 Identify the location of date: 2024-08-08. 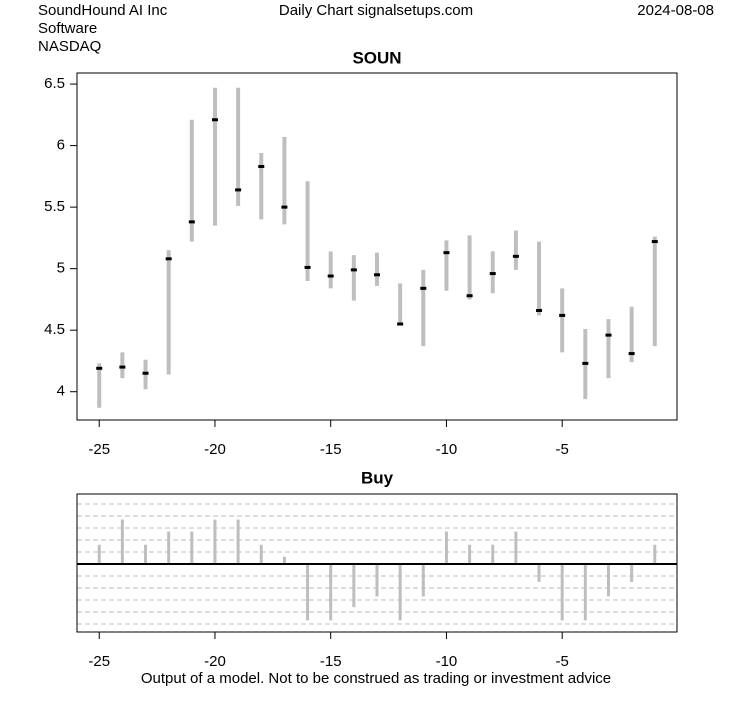
(675, 10).